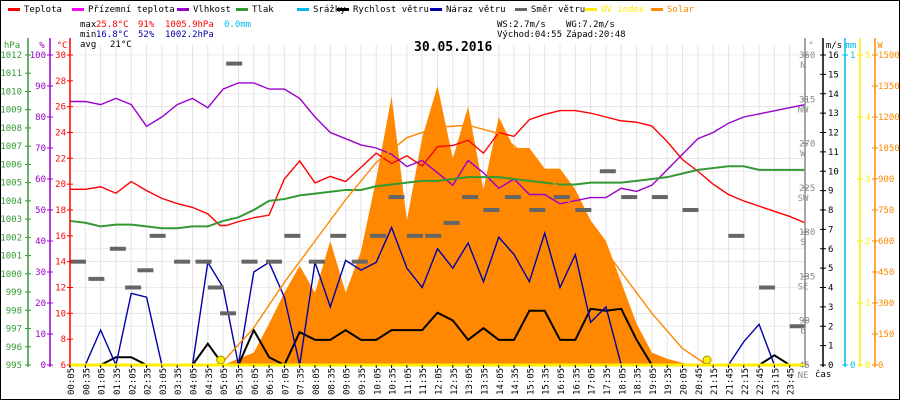 The height and width of the screenshot is (400, 900). I want to click on temperature-axis-tick-label: 22, so click(60, 159).